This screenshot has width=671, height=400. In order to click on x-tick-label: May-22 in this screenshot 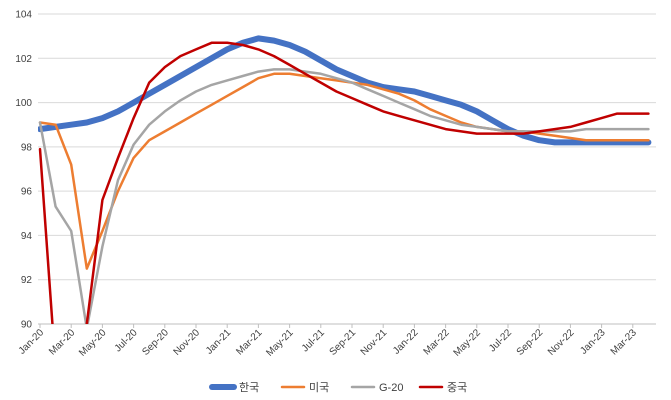, I will do `click(468, 343)`.